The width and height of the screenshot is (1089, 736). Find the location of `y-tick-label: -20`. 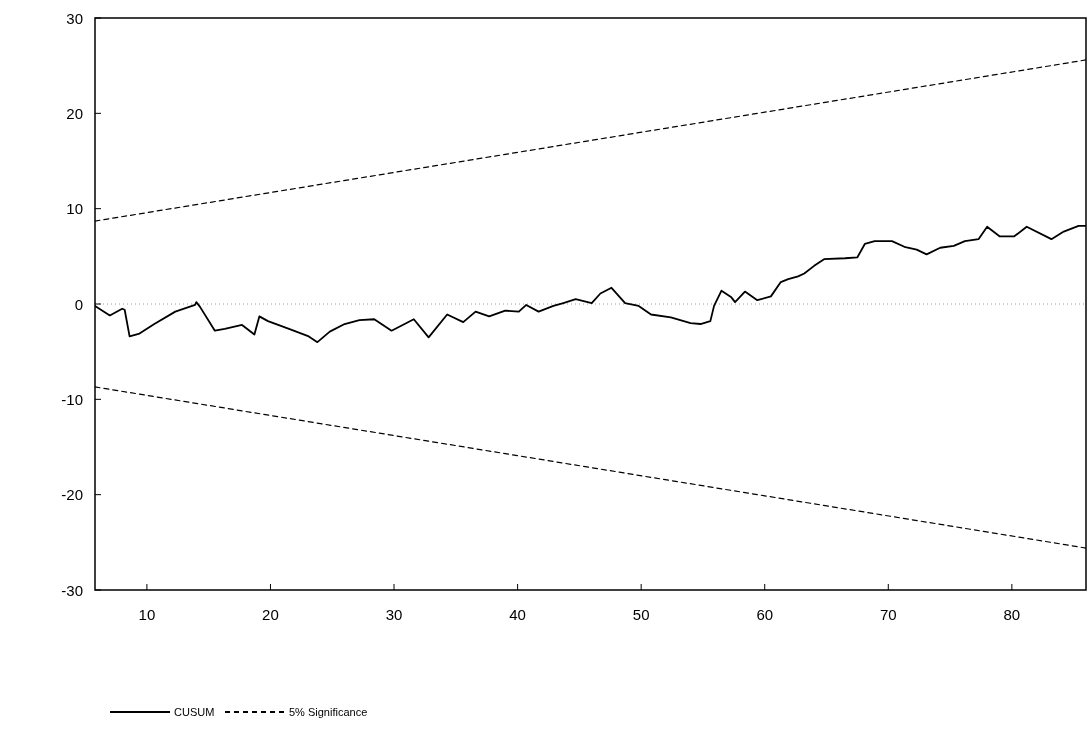

y-tick-label: -20 is located at coordinates (72, 495).